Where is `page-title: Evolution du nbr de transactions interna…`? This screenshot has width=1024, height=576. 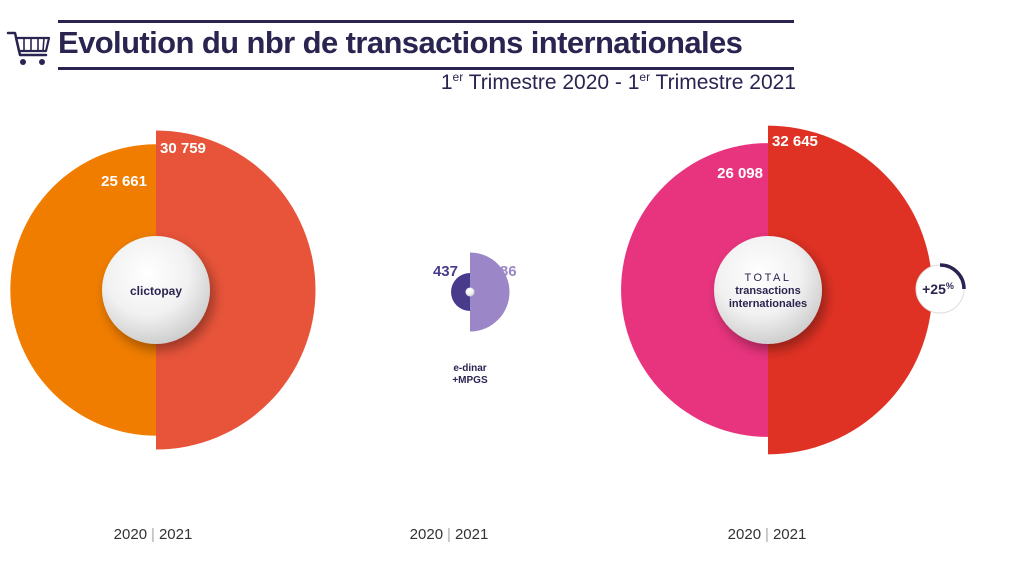 page-title: Evolution du nbr de transactions interna… is located at coordinates (400, 42).